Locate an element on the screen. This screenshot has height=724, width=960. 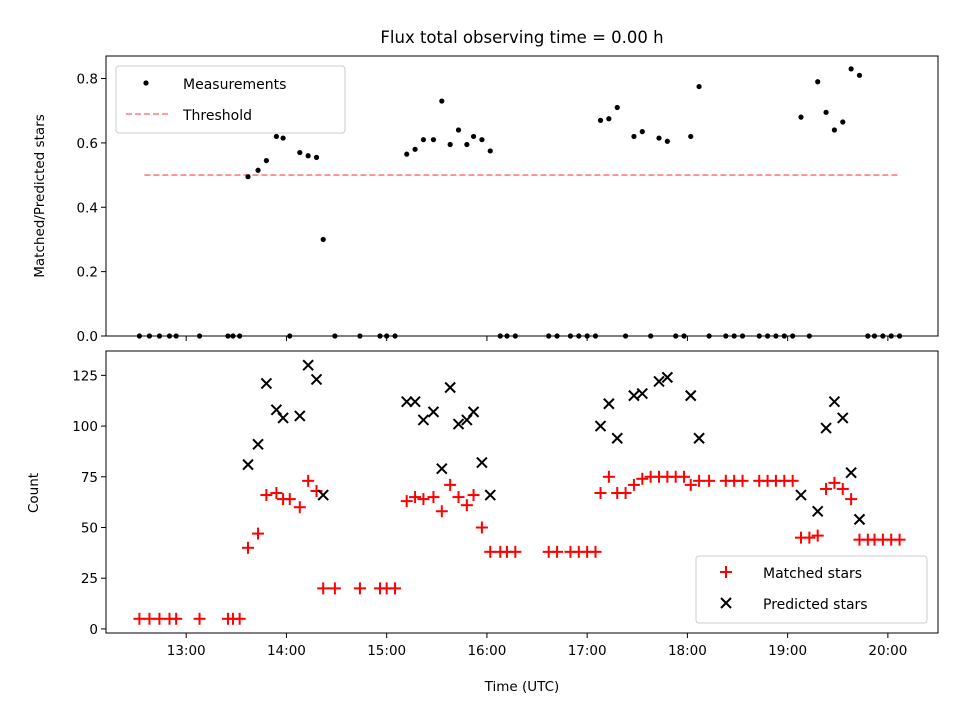
count-y-ticks: 0 25 50 75 100 125 is located at coordinates (89, 503).